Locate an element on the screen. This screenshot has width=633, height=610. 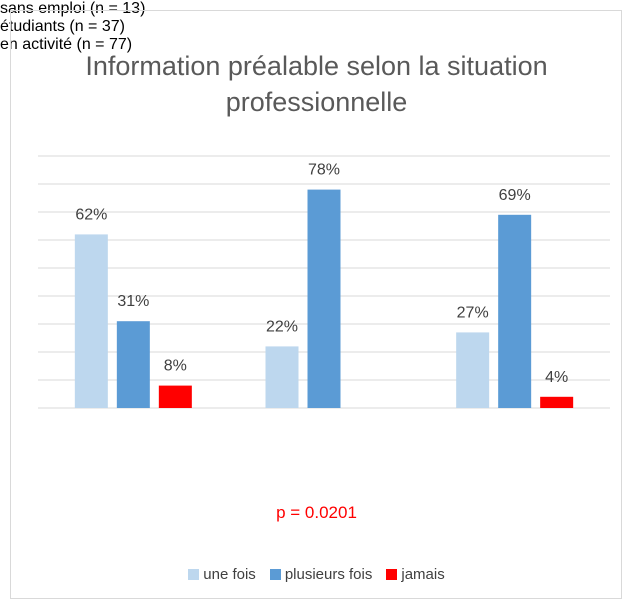
legend-item: une fois is located at coordinates (222, 574).